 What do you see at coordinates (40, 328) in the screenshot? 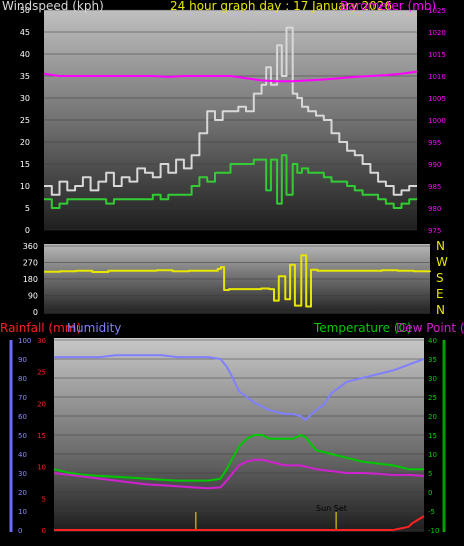
I see `rainfall-axis-label: Rainfall (mm)` at bounding box center [40, 328].